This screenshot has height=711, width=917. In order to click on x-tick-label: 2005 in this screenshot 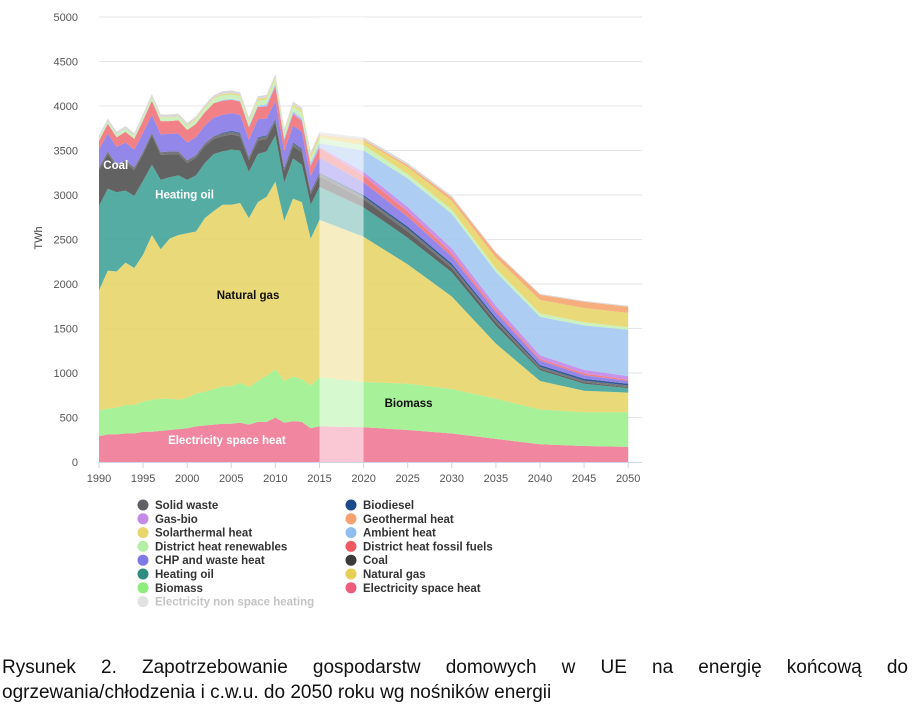, I will do `click(231, 479)`.